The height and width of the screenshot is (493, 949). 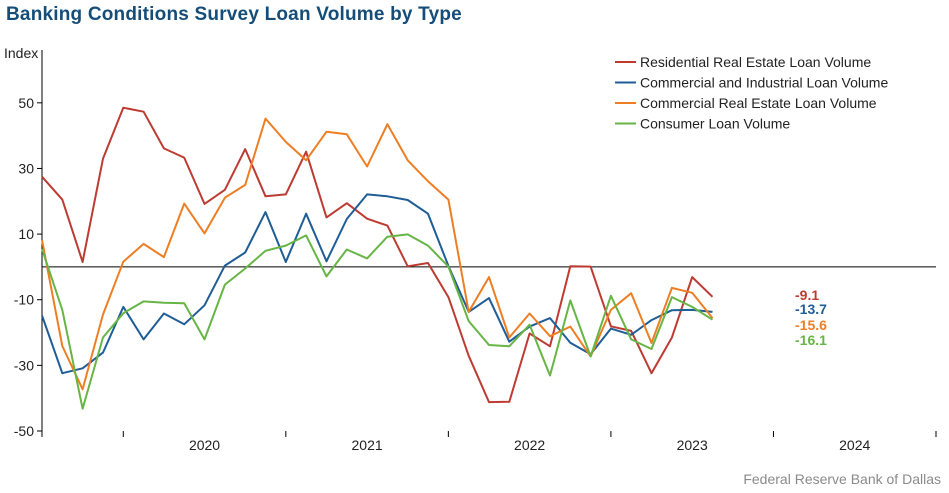 I want to click on x-tick-label: 2023, so click(x=692, y=445).